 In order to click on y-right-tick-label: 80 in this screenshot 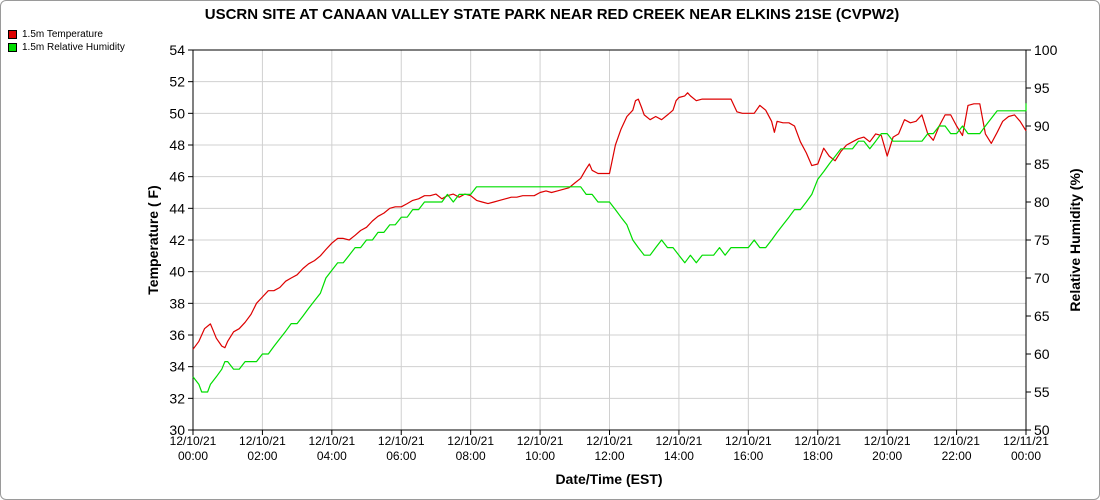, I will do `click(1042, 202)`.